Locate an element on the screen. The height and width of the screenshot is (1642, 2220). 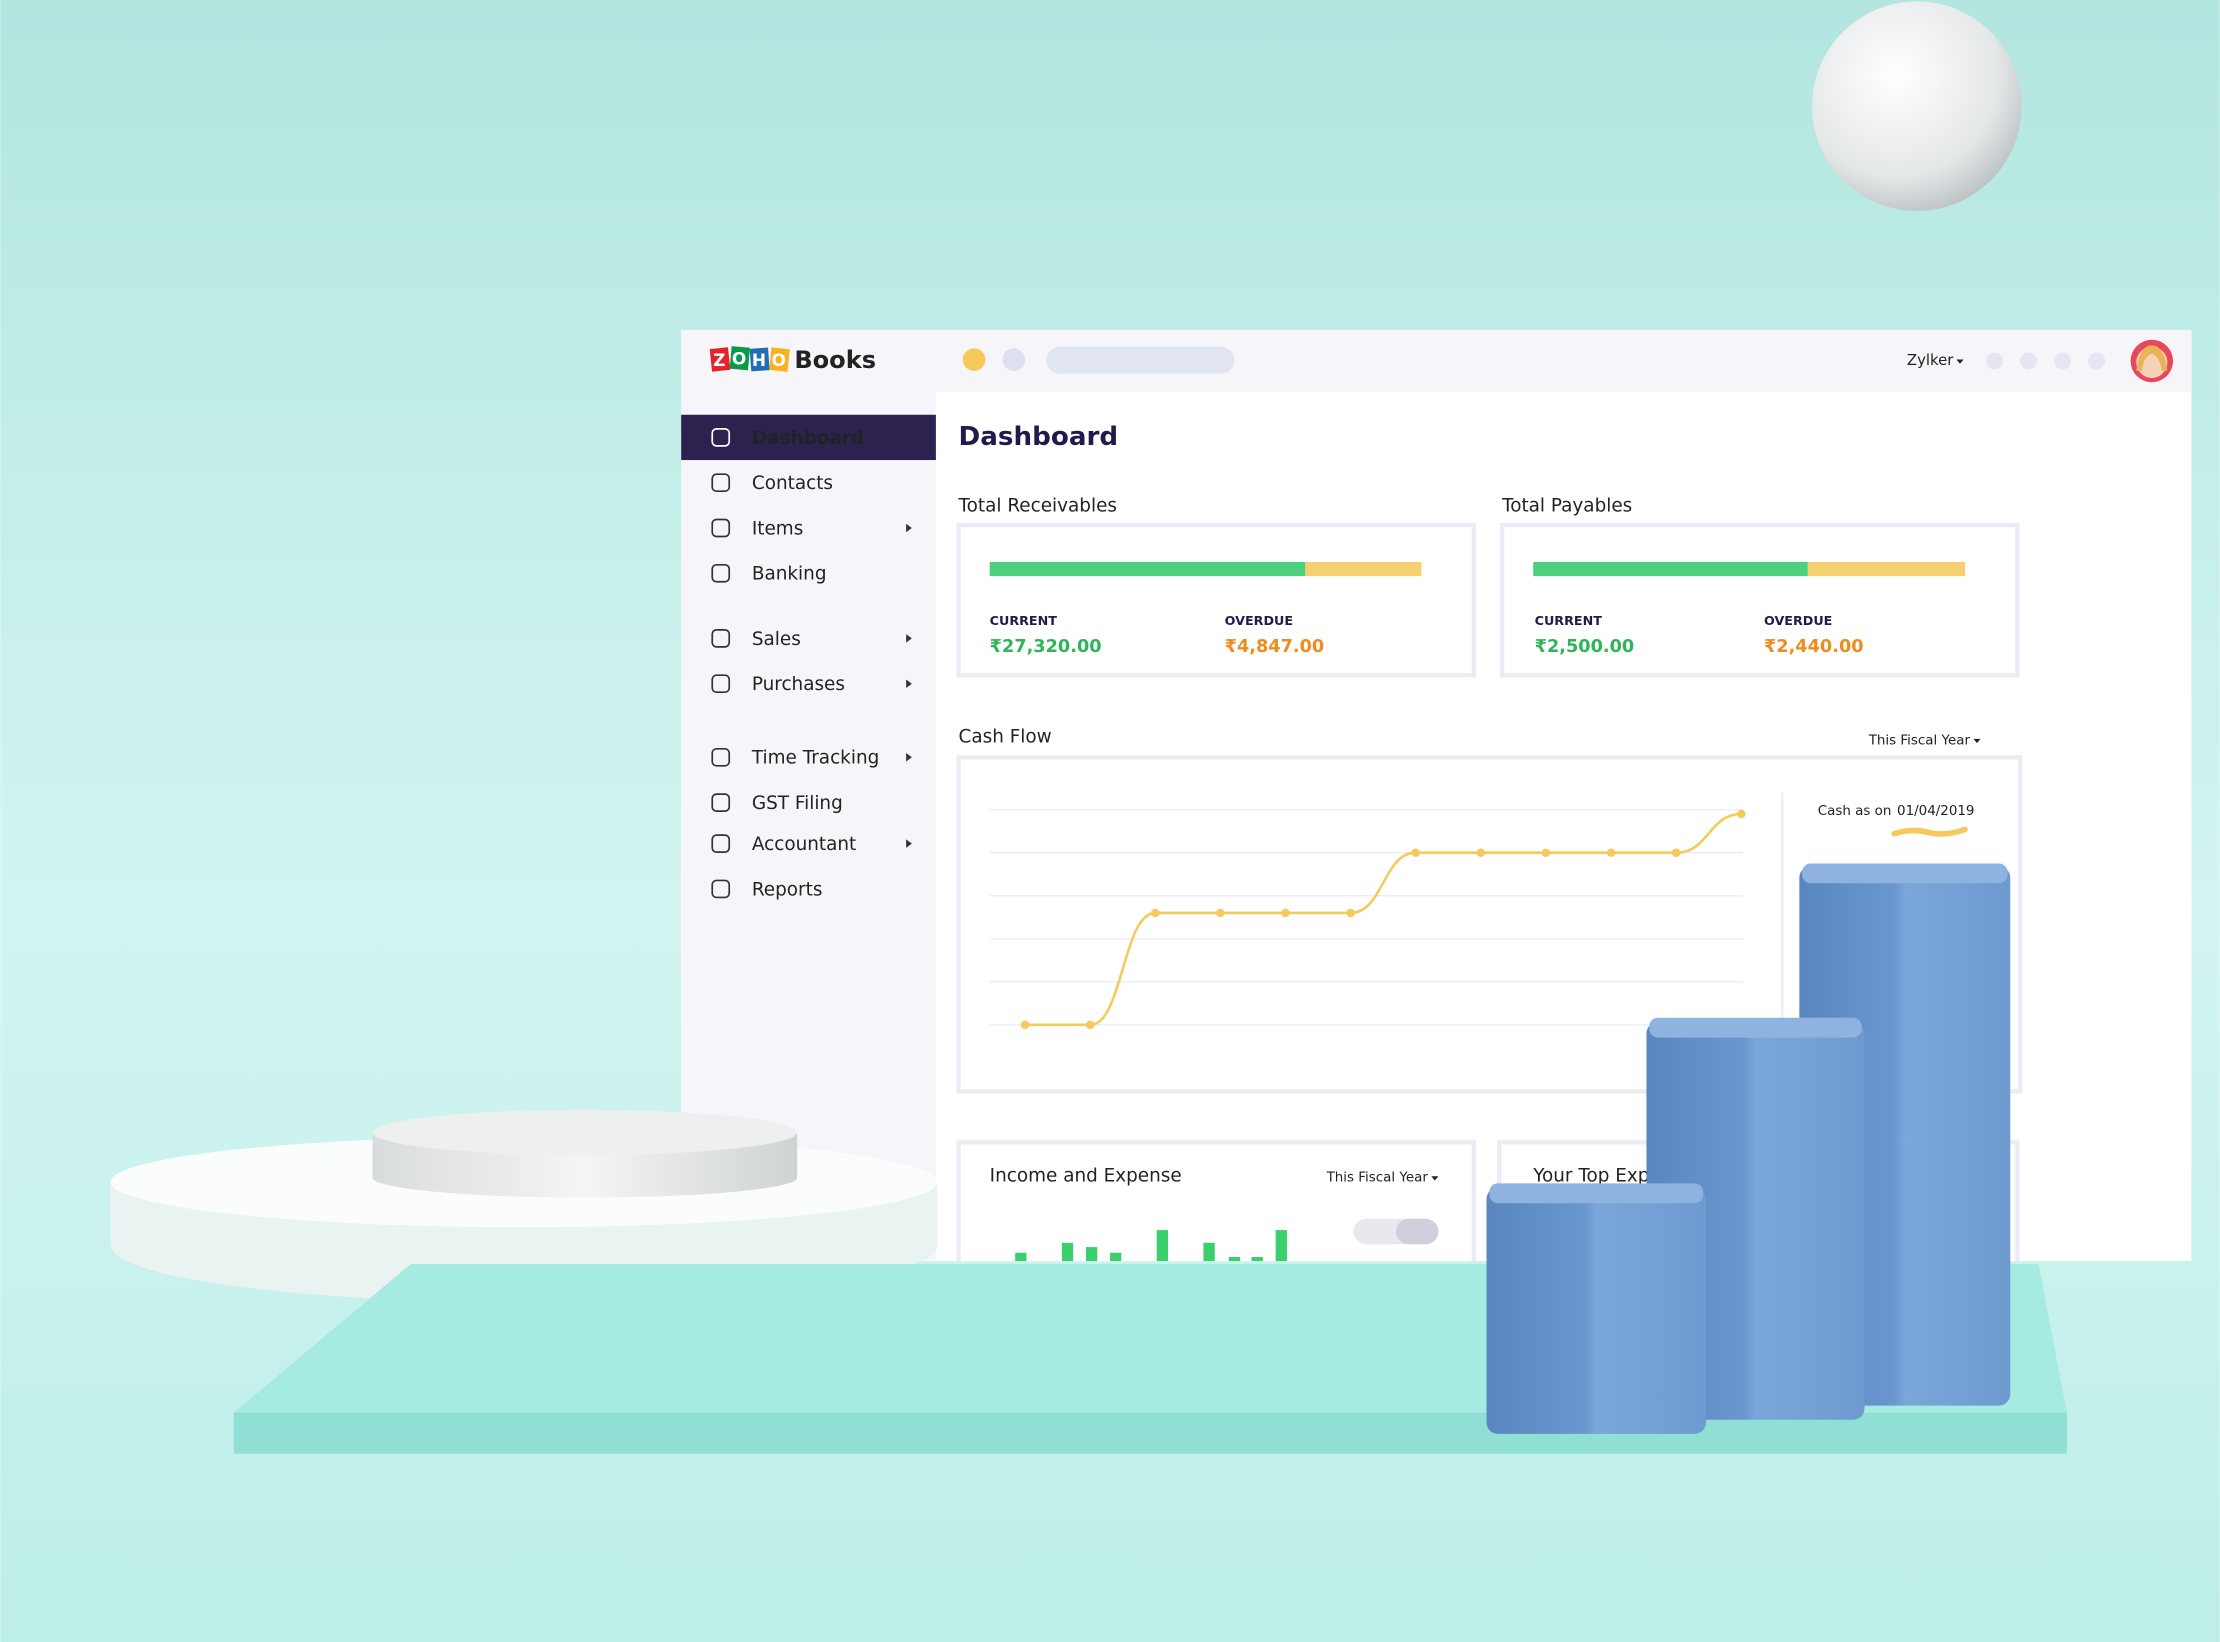
avatar-hair is located at coordinates (2152, 358).